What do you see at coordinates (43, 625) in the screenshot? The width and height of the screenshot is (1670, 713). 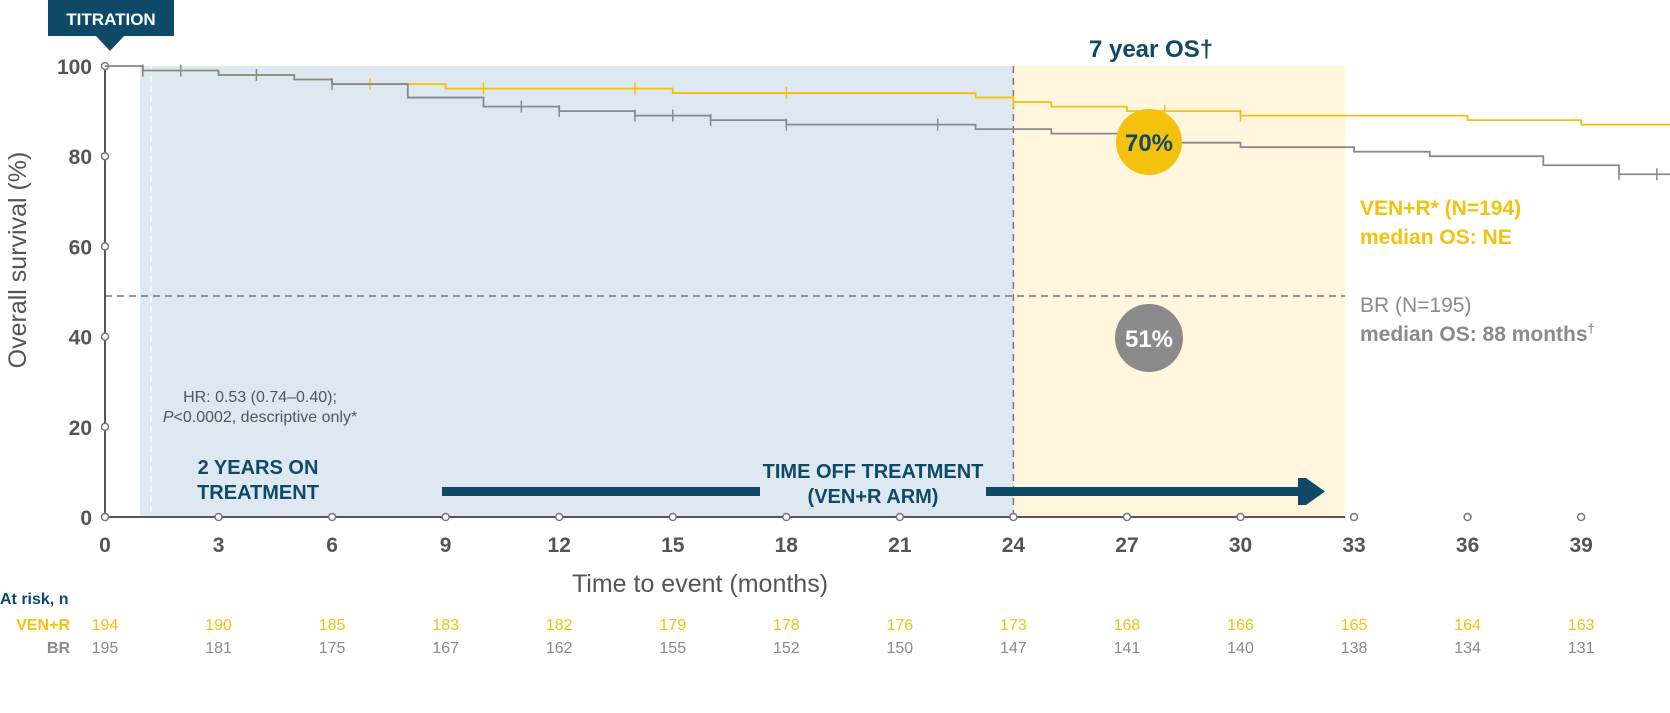 I see `at-risk-ven-label: VEN+R` at bounding box center [43, 625].